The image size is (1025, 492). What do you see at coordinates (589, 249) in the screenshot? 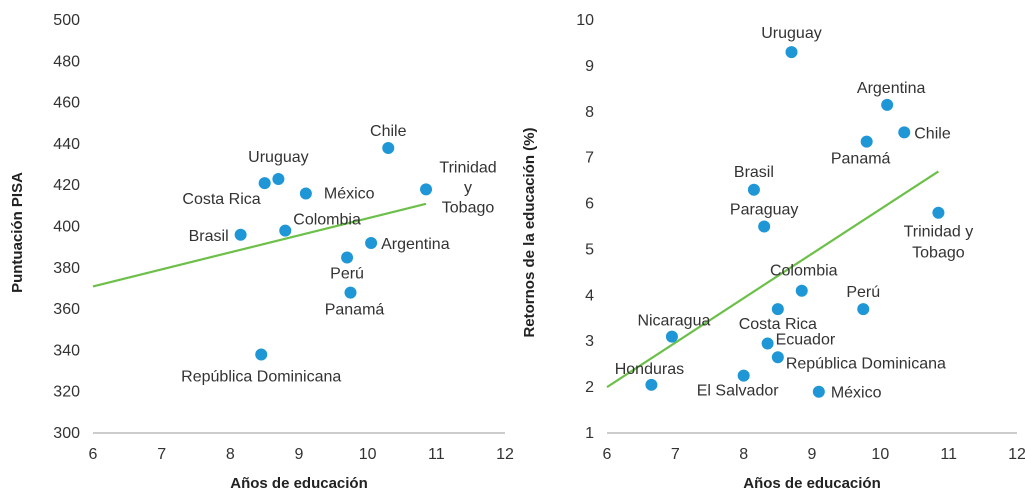
I see `y-tick-label: 5` at bounding box center [589, 249].